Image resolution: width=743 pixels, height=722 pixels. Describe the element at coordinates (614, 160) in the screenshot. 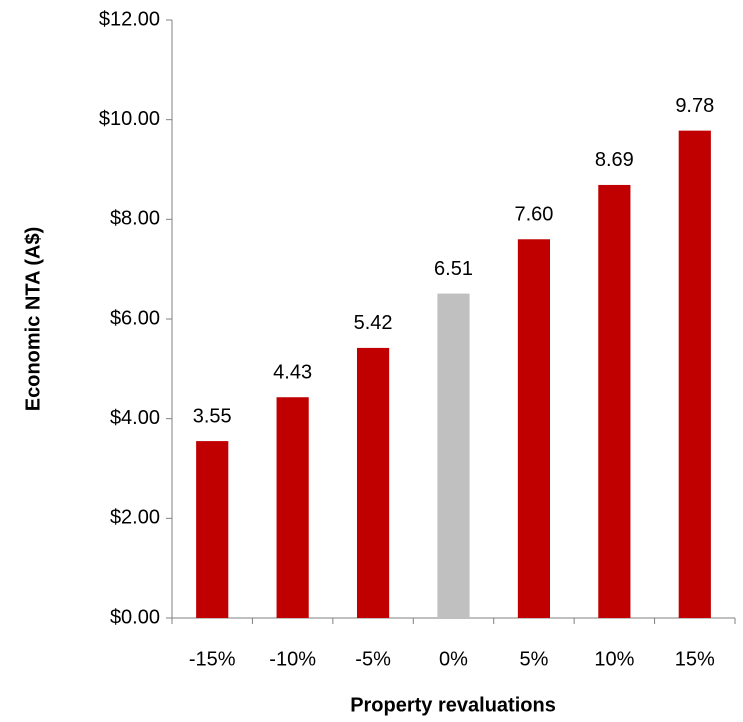

I see `data-label: 8.69` at that location.